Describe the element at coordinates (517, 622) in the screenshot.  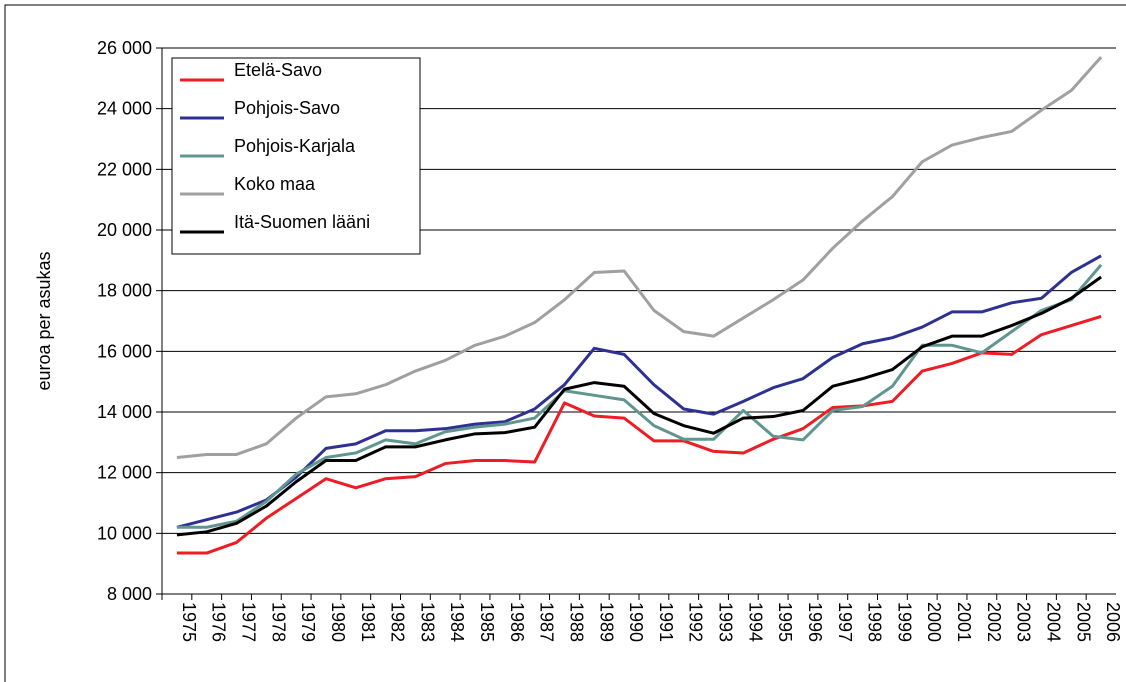
I see `x-tick-label: 1986` at that location.